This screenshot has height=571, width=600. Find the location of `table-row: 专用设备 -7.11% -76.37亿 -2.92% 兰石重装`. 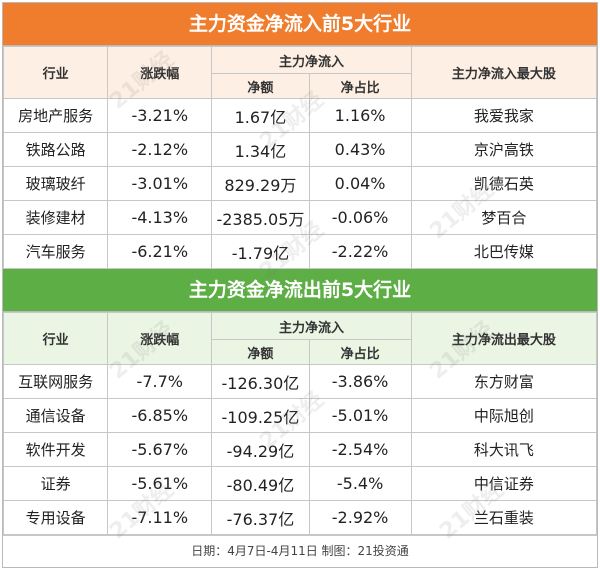

table-row: 专用设备 -7.11% -76.37亿 -2.92% 兰石重装 is located at coordinates (300, 517).